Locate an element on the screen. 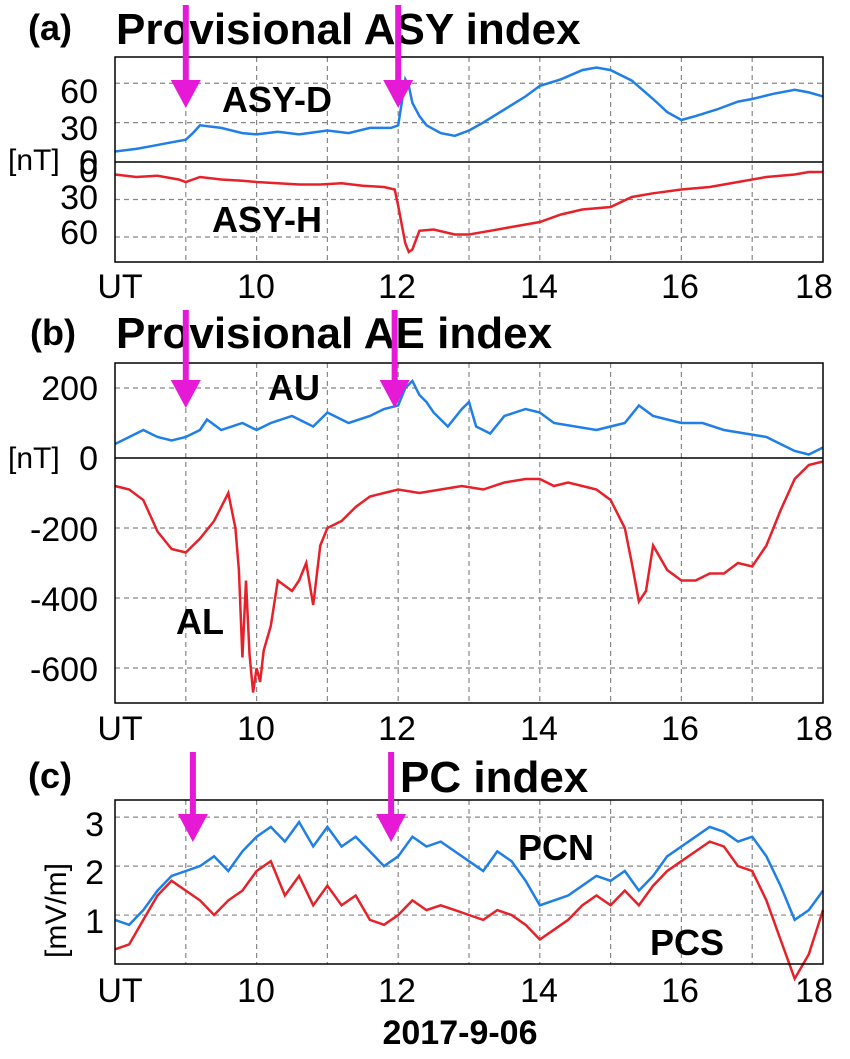 The height and width of the screenshot is (1059, 850). pcn-series-line is located at coordinates (469, 873).